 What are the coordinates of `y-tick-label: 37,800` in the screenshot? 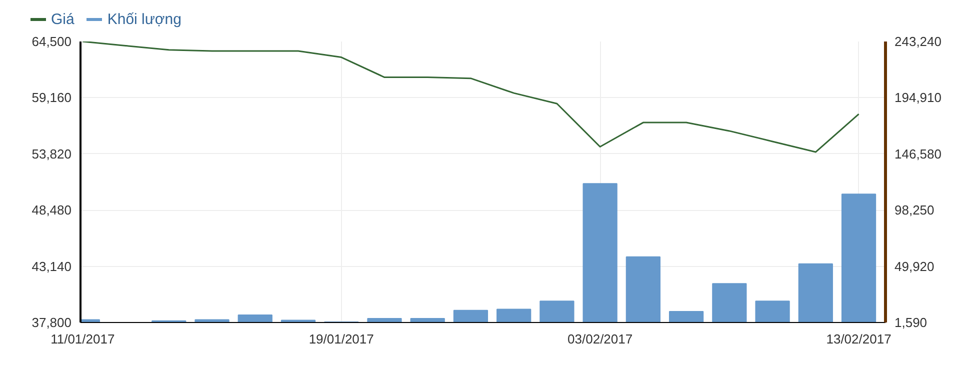 It's located at (52, 322).